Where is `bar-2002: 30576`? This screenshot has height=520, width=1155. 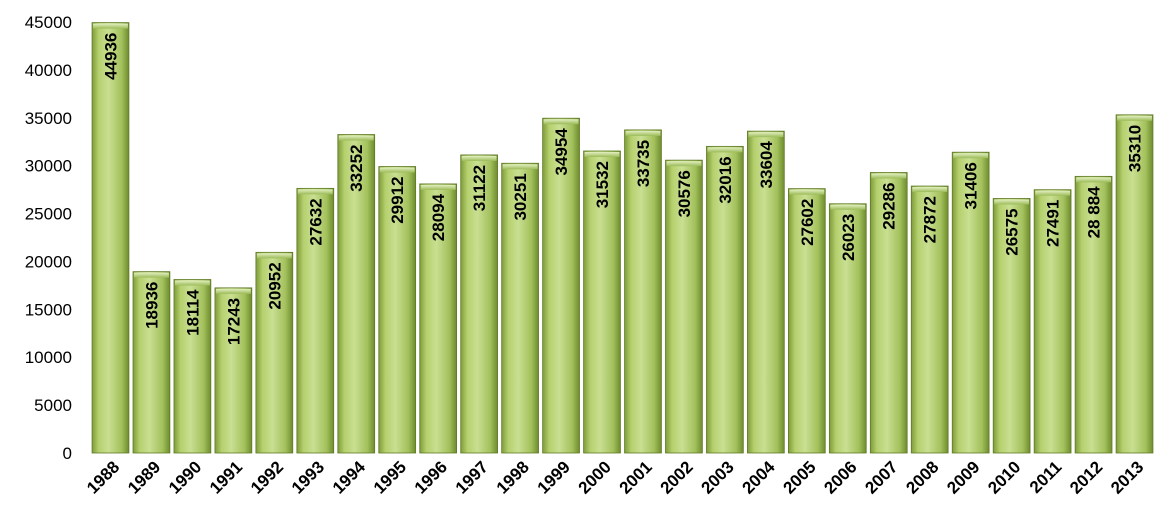
bar-2002: 30576 is located at coordinates (684, 306).